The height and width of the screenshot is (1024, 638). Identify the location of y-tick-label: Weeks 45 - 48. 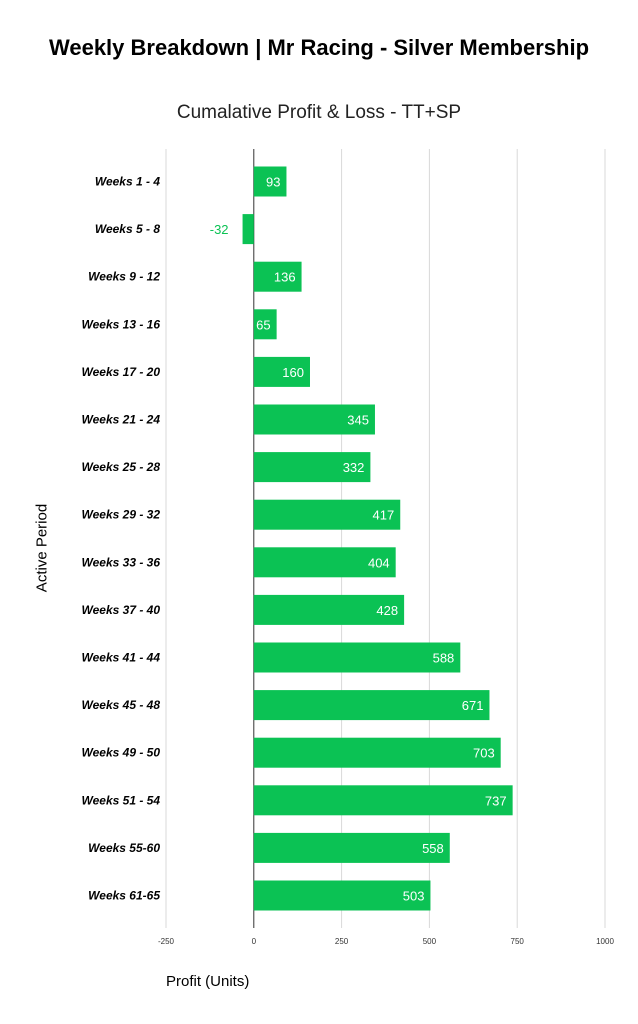
(121, 705).